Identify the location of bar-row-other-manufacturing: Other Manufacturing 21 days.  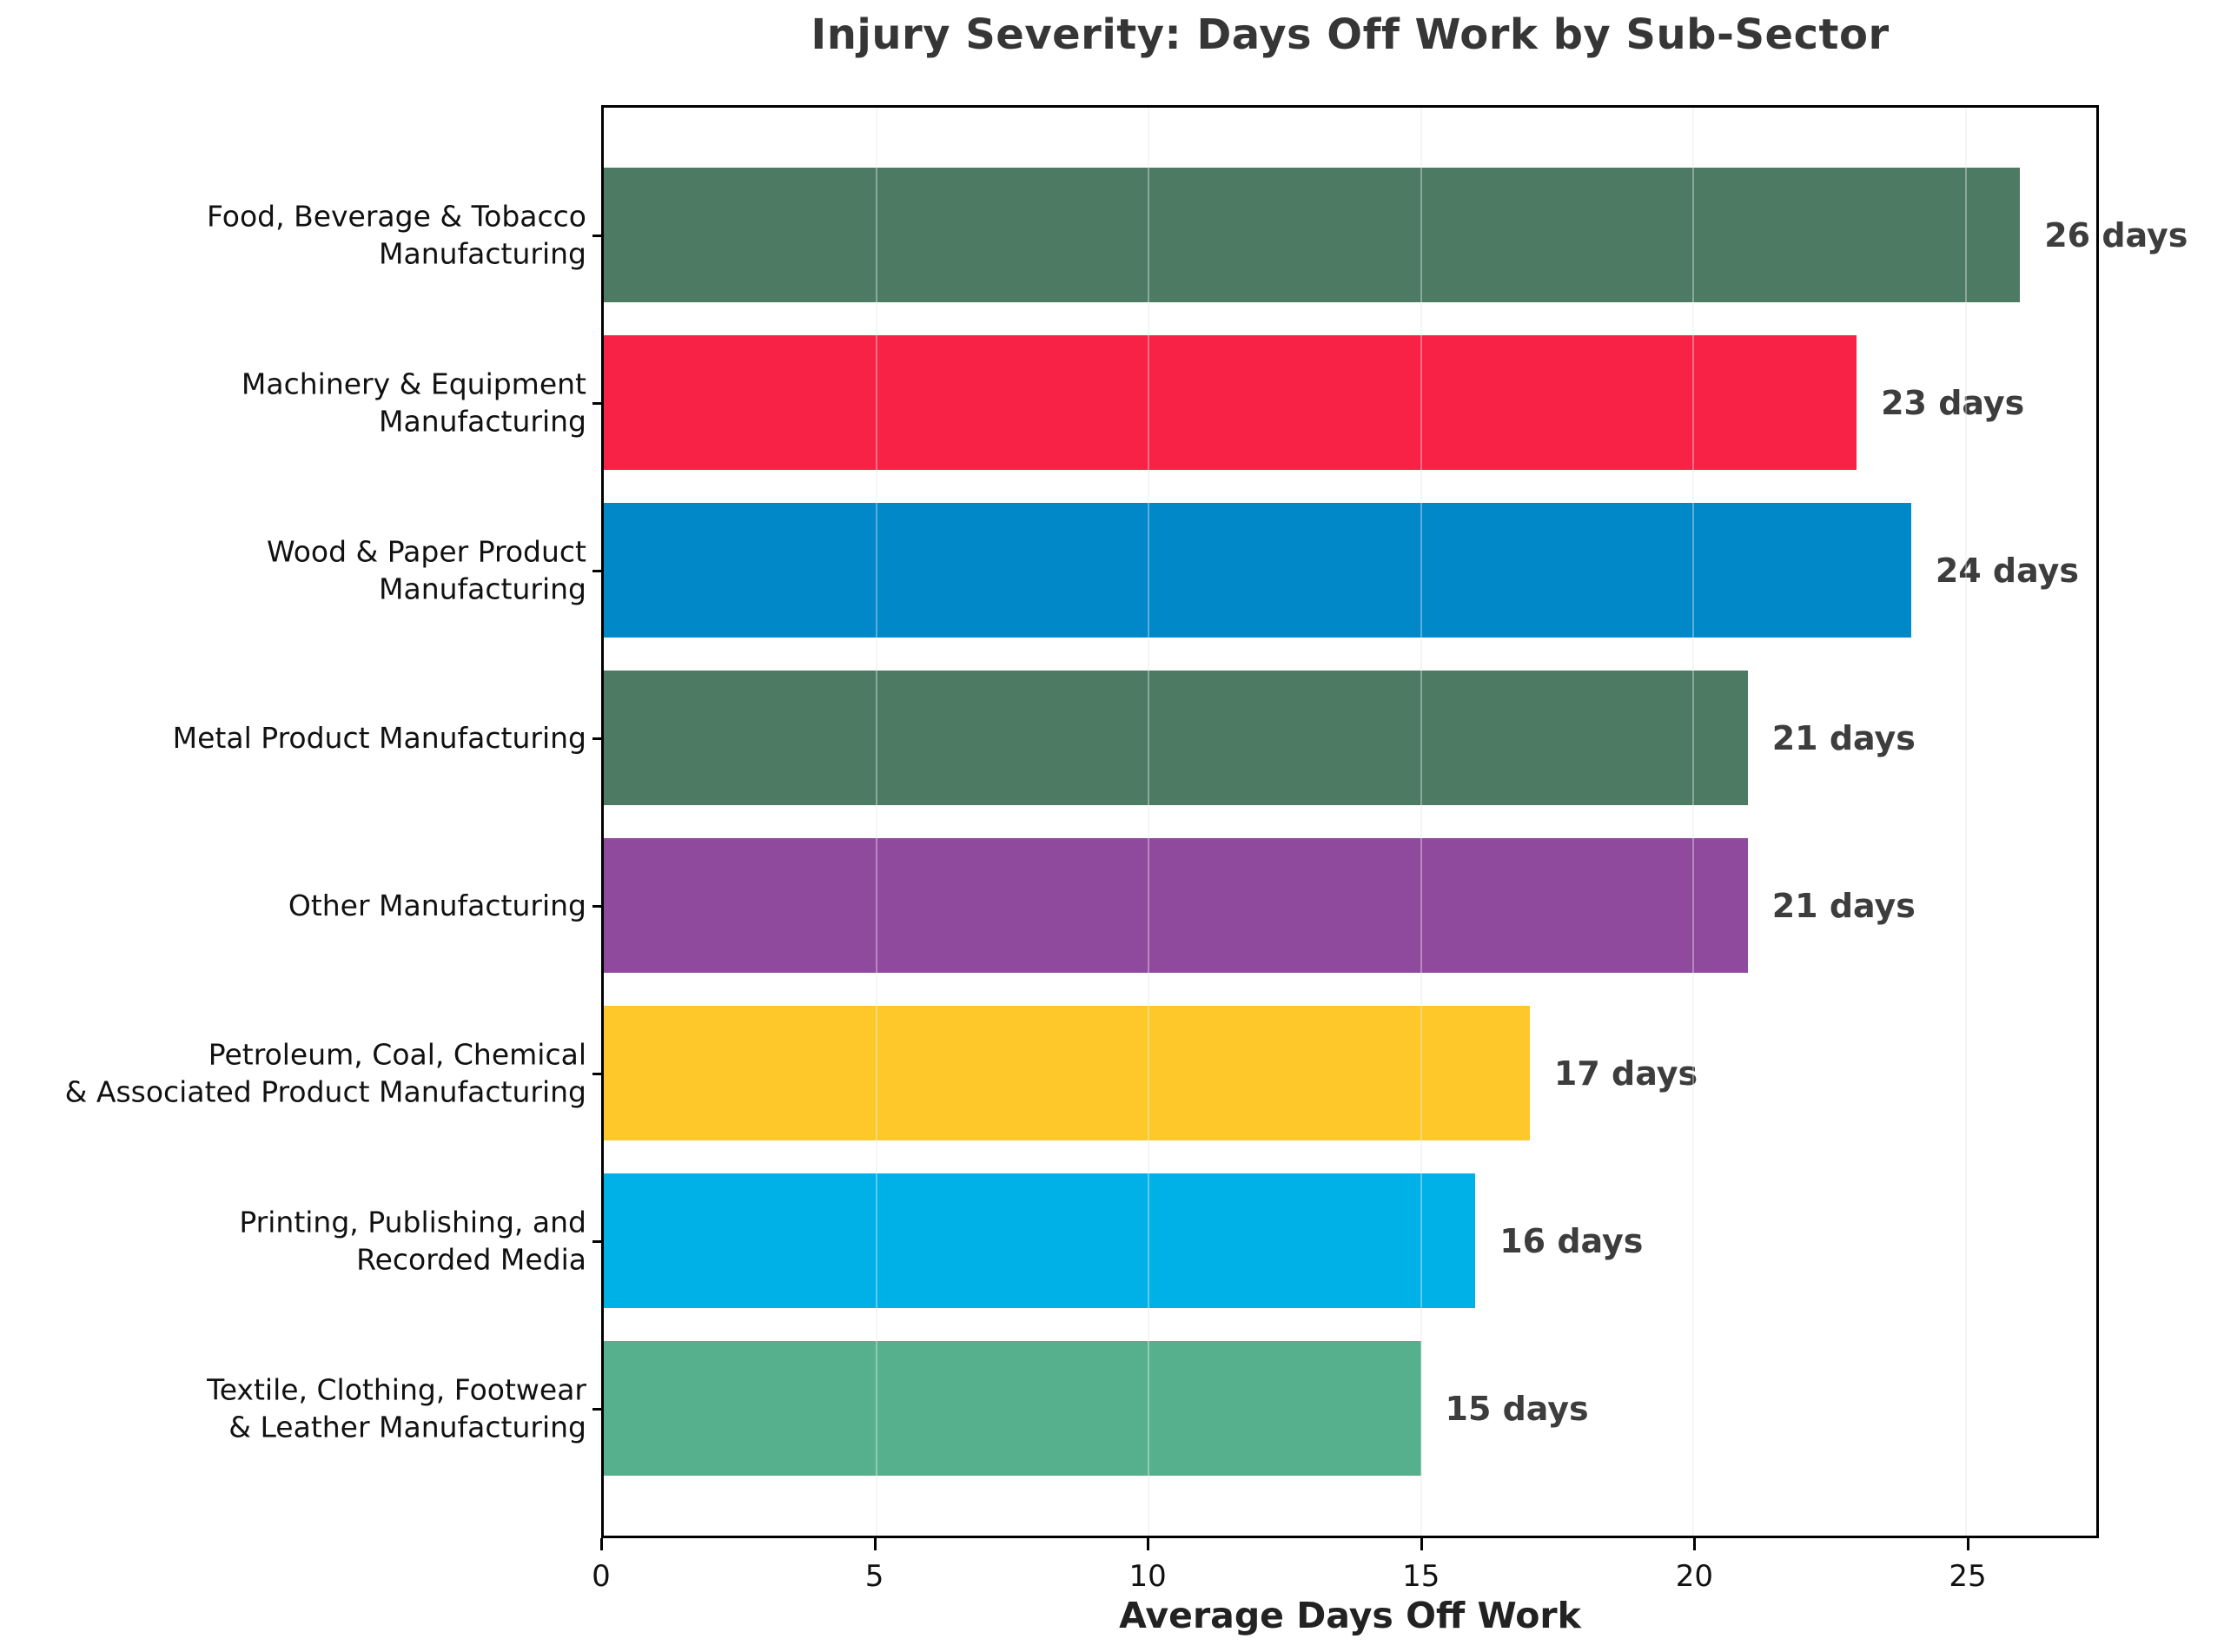
(1192, 905).